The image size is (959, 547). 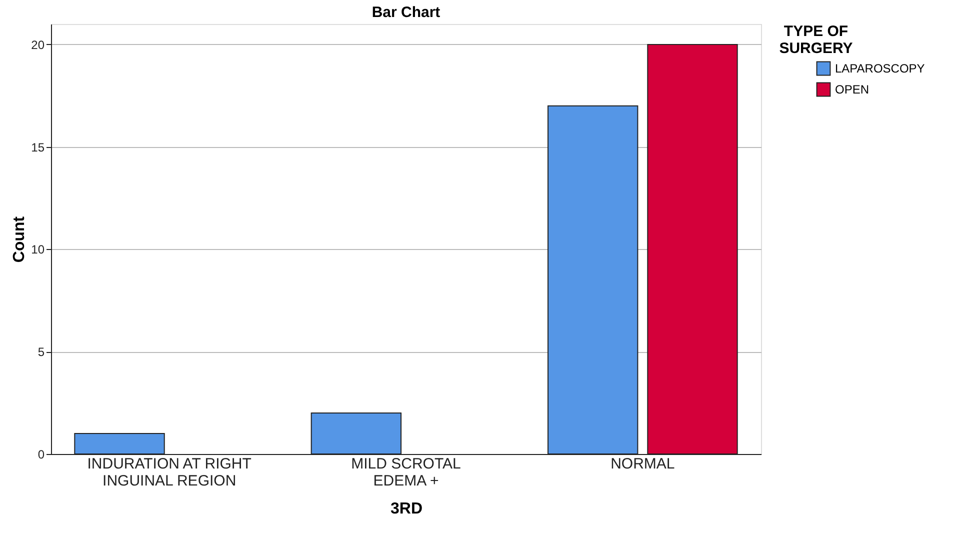 What do you see at coordinates (38, 147) in the screenshot?
I see `y-tick-label: 15` at bounding box center [38, 147].